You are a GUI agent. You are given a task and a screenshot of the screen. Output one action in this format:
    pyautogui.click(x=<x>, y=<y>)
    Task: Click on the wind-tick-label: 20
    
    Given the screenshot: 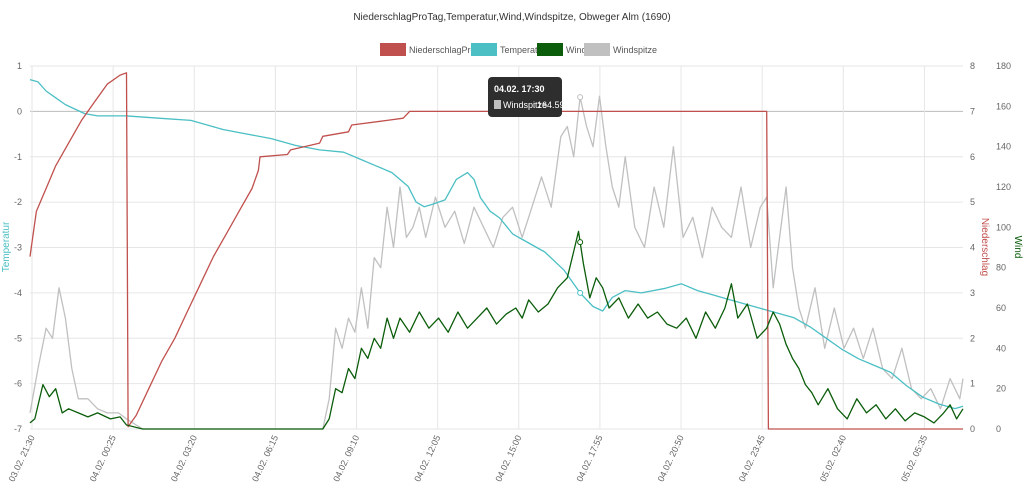 What is the action you would take?
    pyautogui.click(x=1001, y=389)
    